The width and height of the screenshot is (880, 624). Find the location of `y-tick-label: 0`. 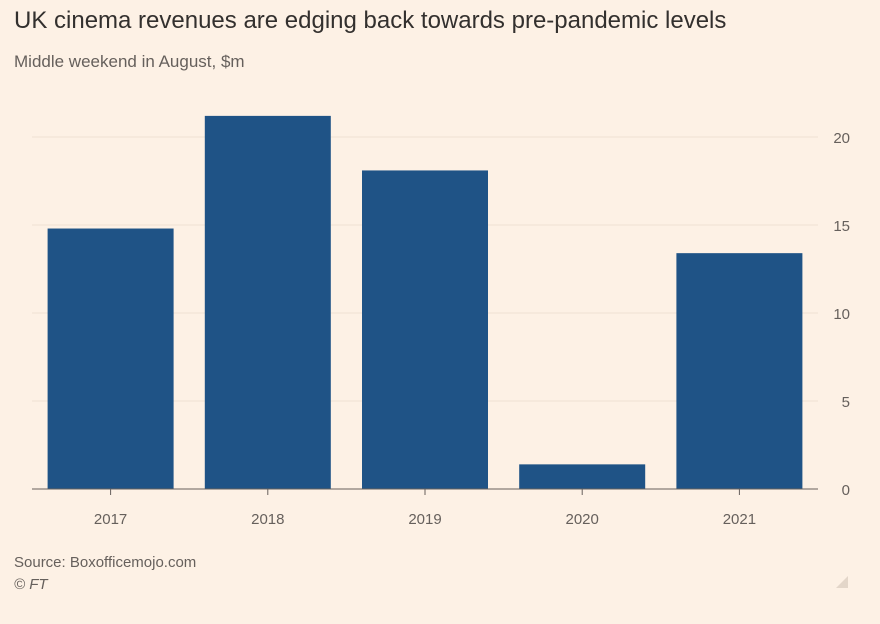

y-tick-label: 0 is located at coordinates (846, 490).